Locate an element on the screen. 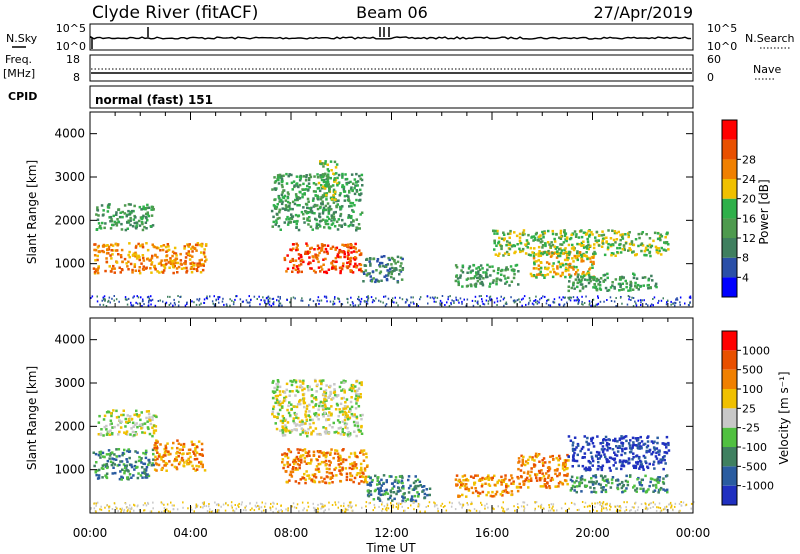  freq-low: 8 is located at coordinates (76, 77).